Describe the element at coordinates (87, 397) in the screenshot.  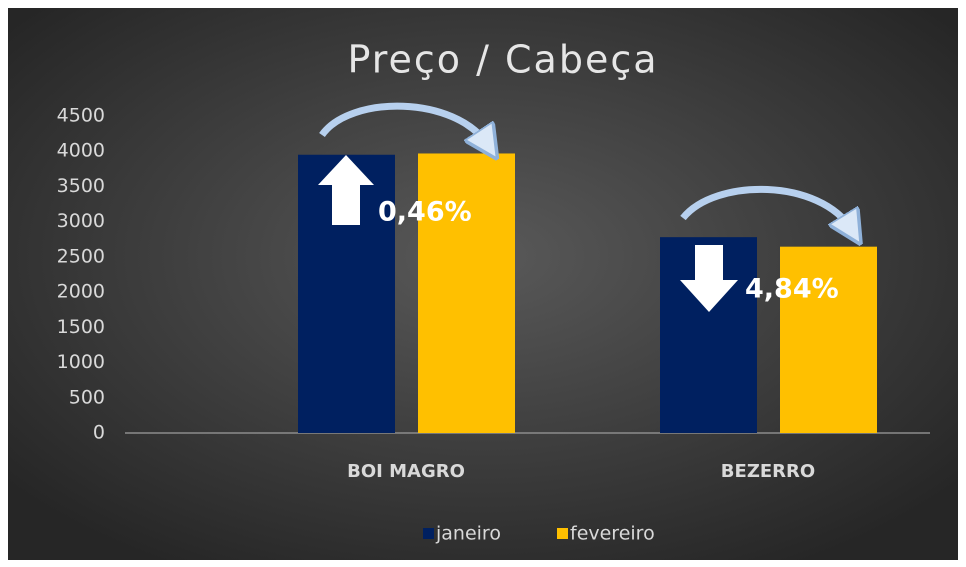
I see `y-tick-label: 500` at that location.